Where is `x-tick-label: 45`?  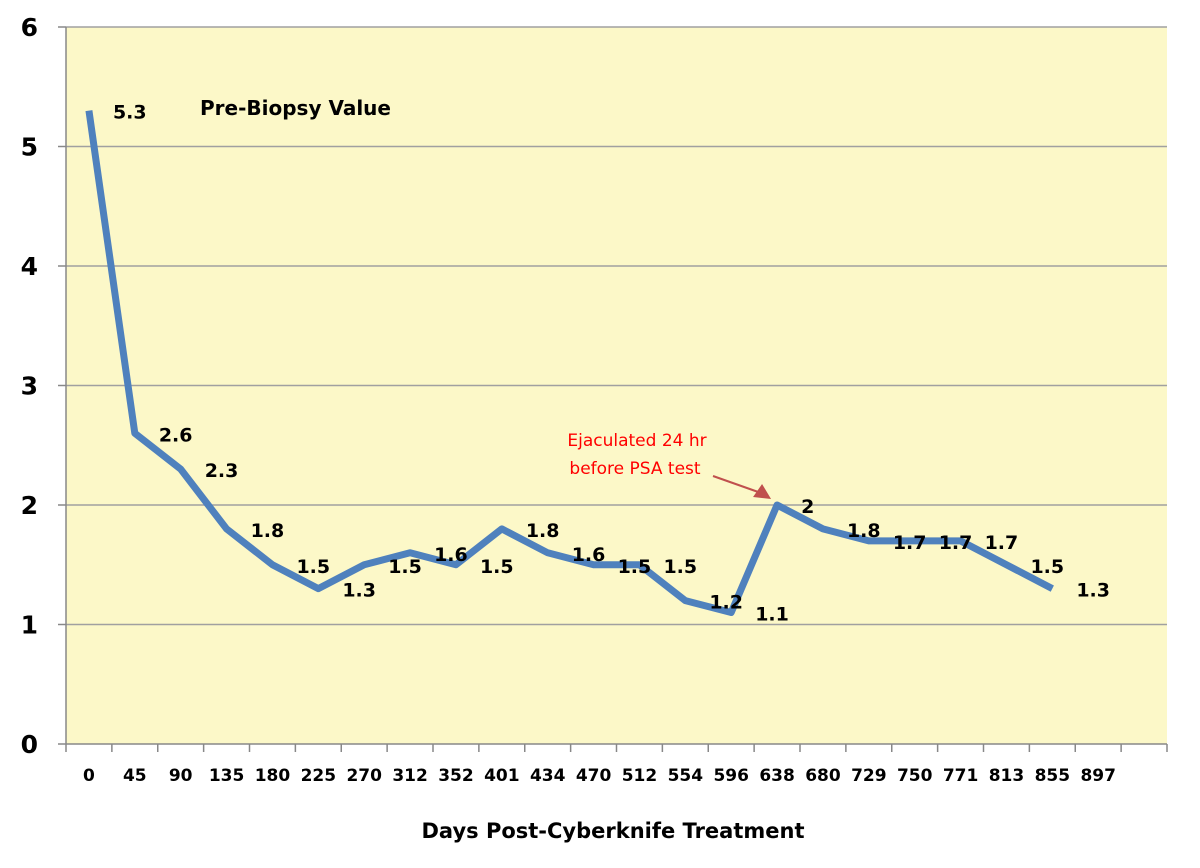 x-tick-label: 45 is located at coordinates (135, 776).